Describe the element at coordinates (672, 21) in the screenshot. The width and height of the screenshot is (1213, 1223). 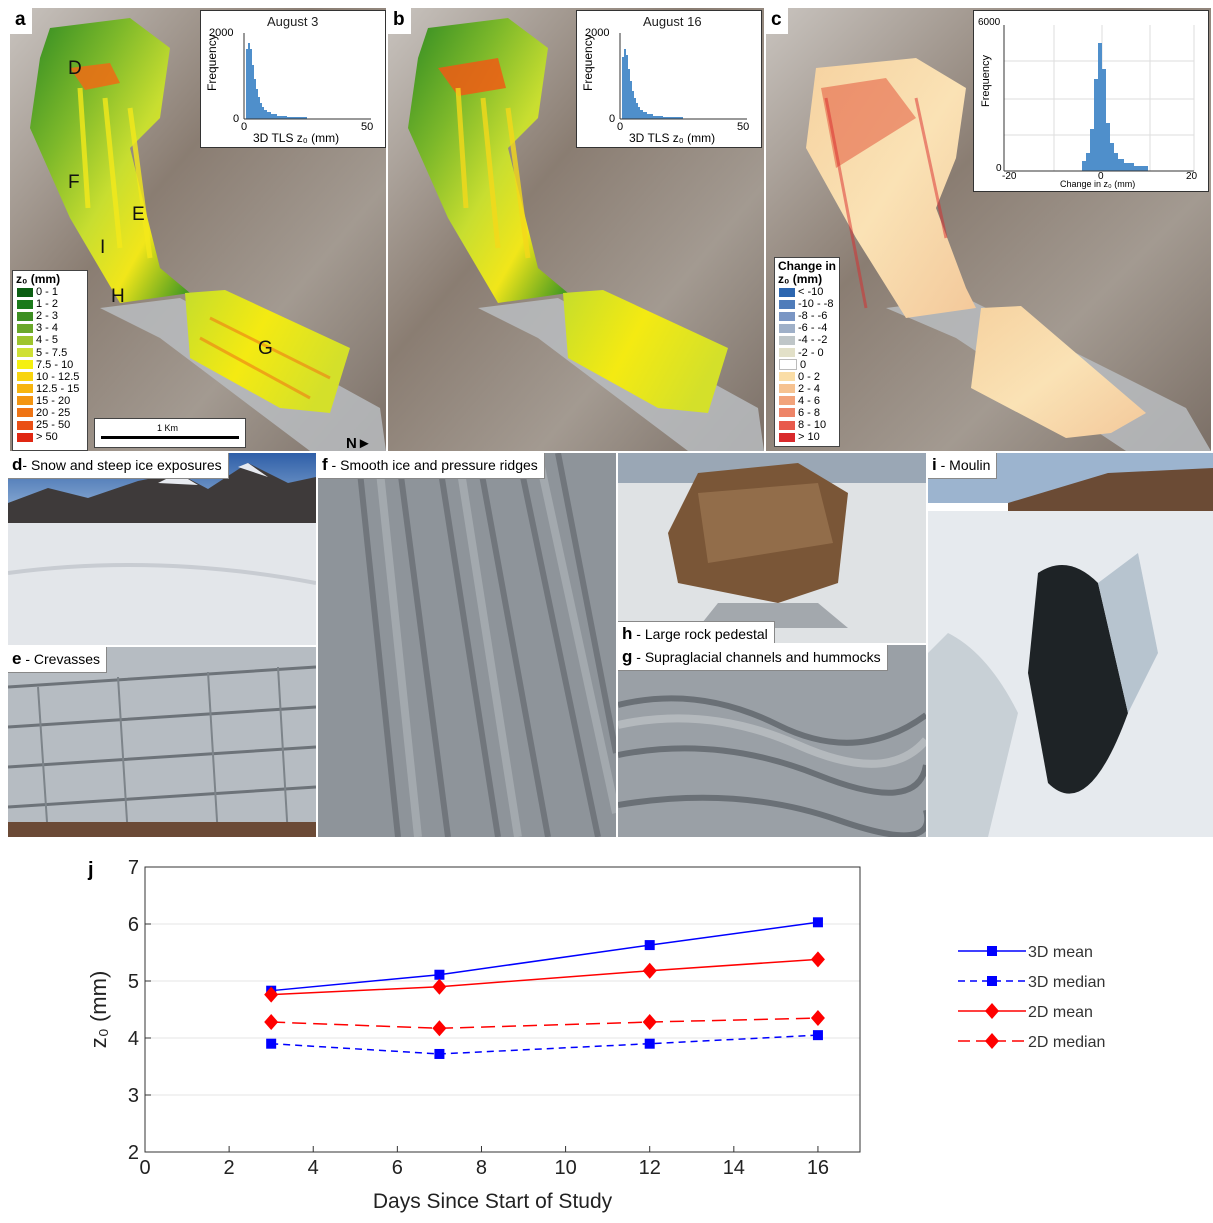
I see `histogram-b-title: August 16` at that location.